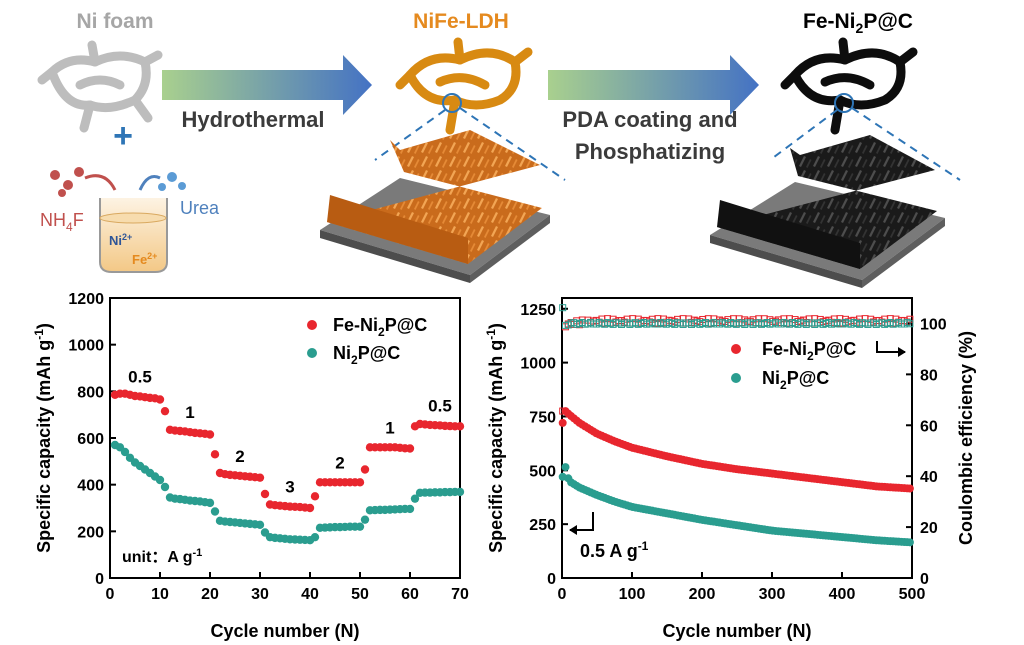 The image size is (1024, 645). I want to click on legend-fe-label: Fe-Ni2P@C, so click(380, 327).